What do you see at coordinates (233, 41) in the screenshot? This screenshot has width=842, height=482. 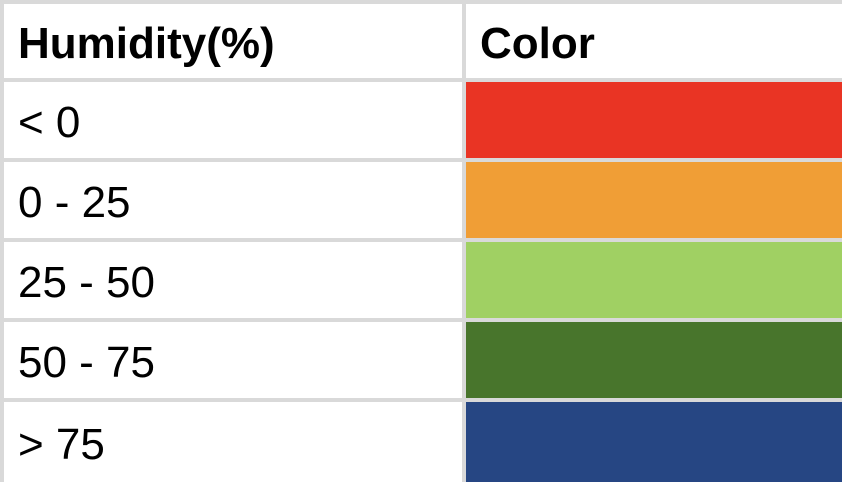 I see `header-humidity: Humidity(%)` at bounding box center [233, 41].